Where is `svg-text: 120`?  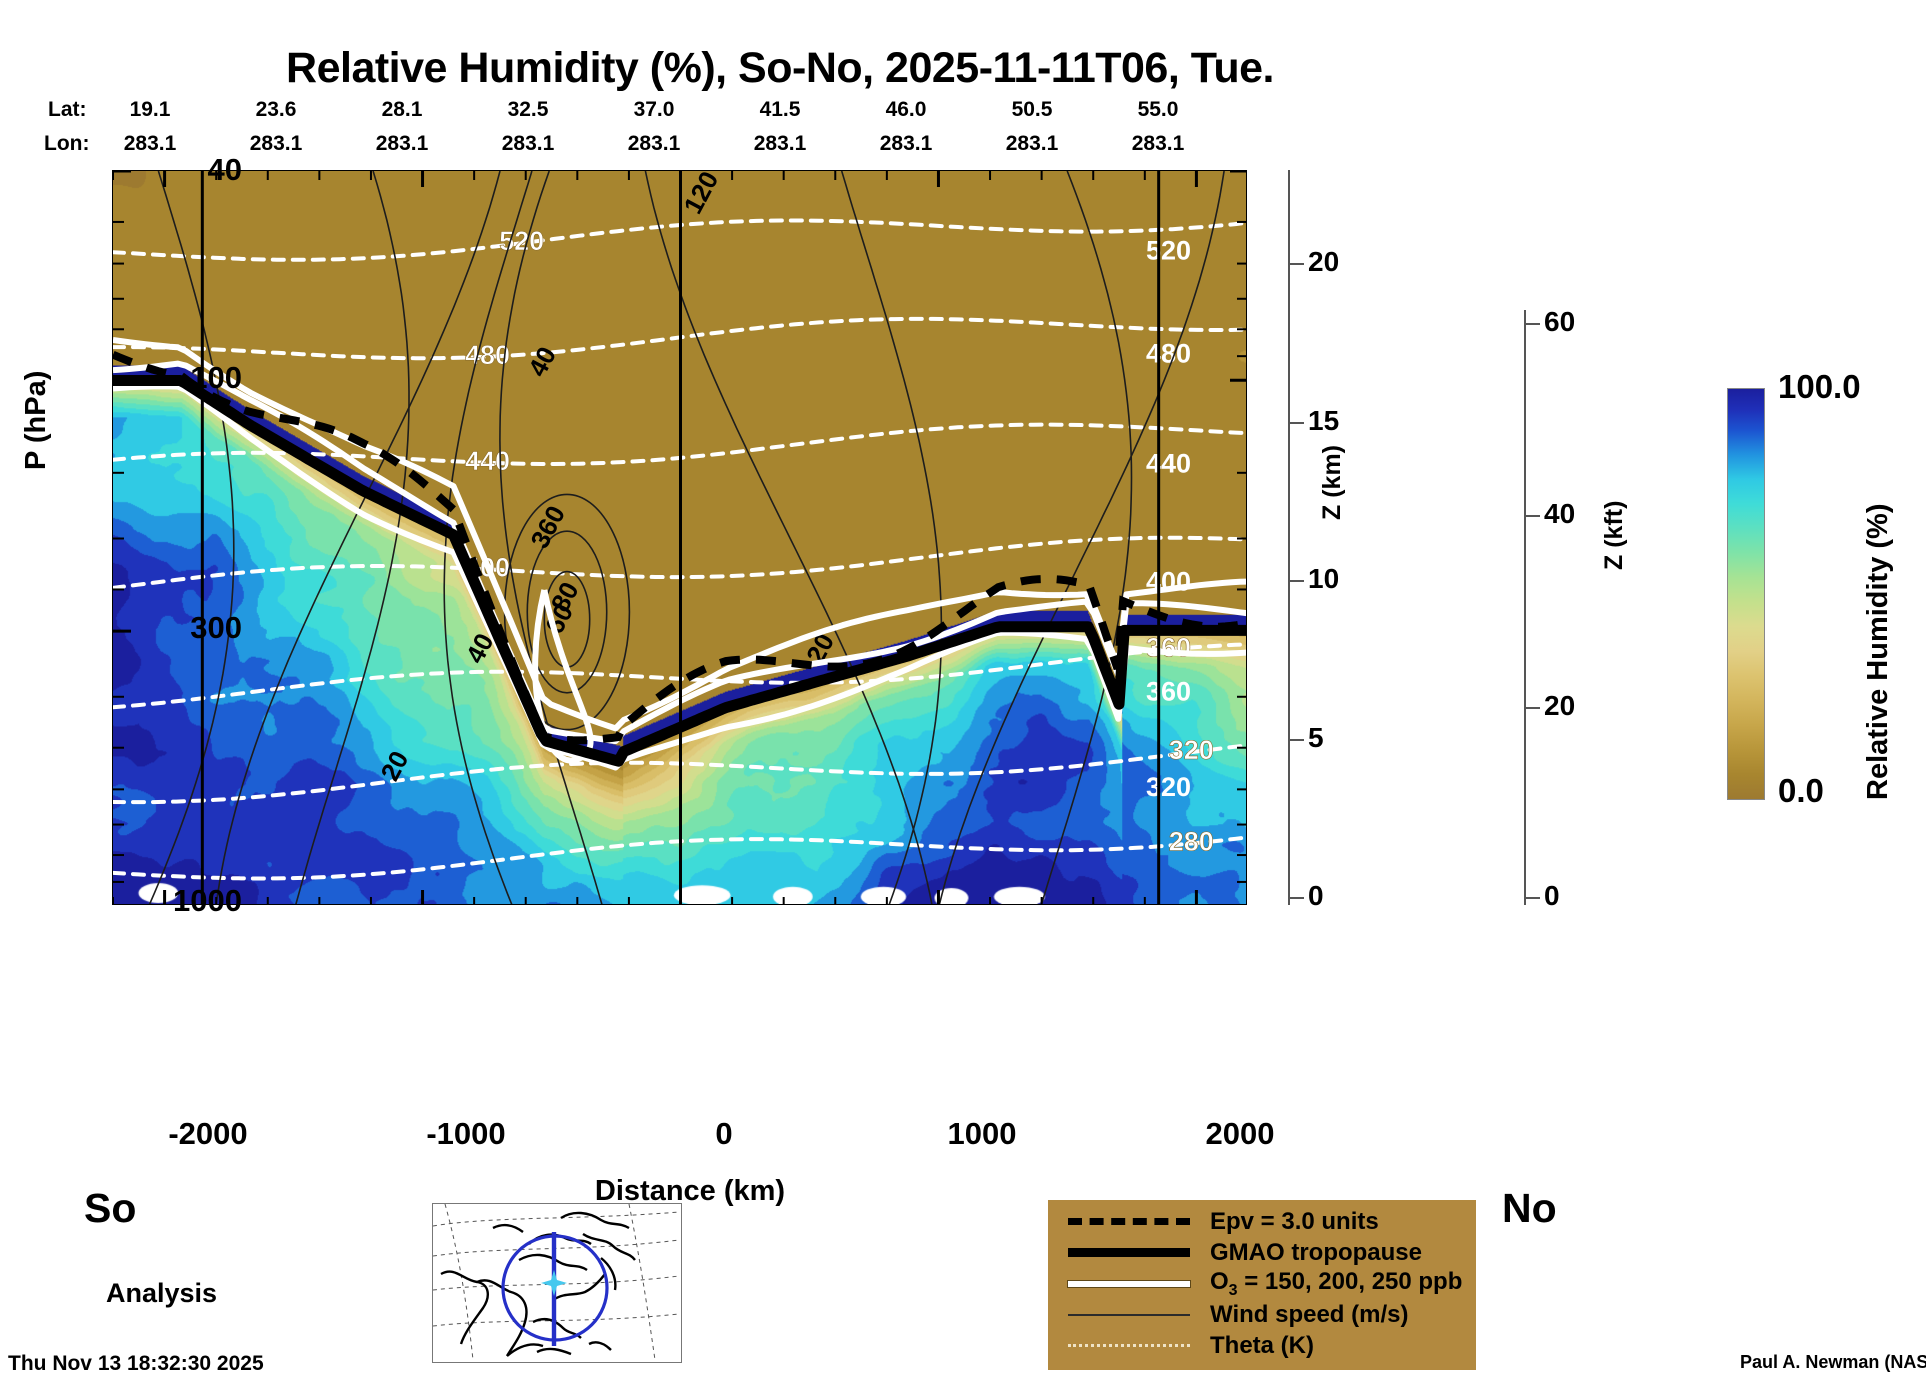
svg-text: 120 is located at coordinates (700, 195).